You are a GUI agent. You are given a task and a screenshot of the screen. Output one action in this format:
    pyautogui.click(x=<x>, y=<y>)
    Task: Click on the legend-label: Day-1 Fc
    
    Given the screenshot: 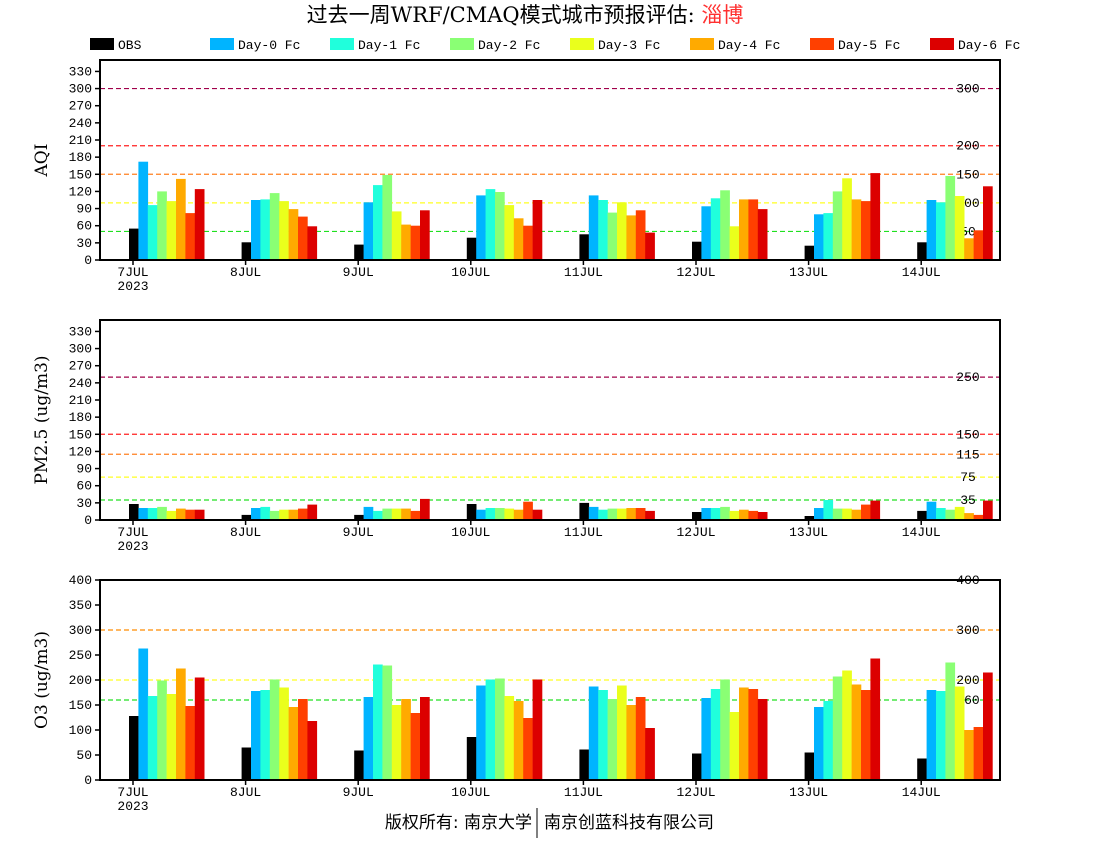 What is the action you would take?
    pyautogui.click(x=389, y=45)
    